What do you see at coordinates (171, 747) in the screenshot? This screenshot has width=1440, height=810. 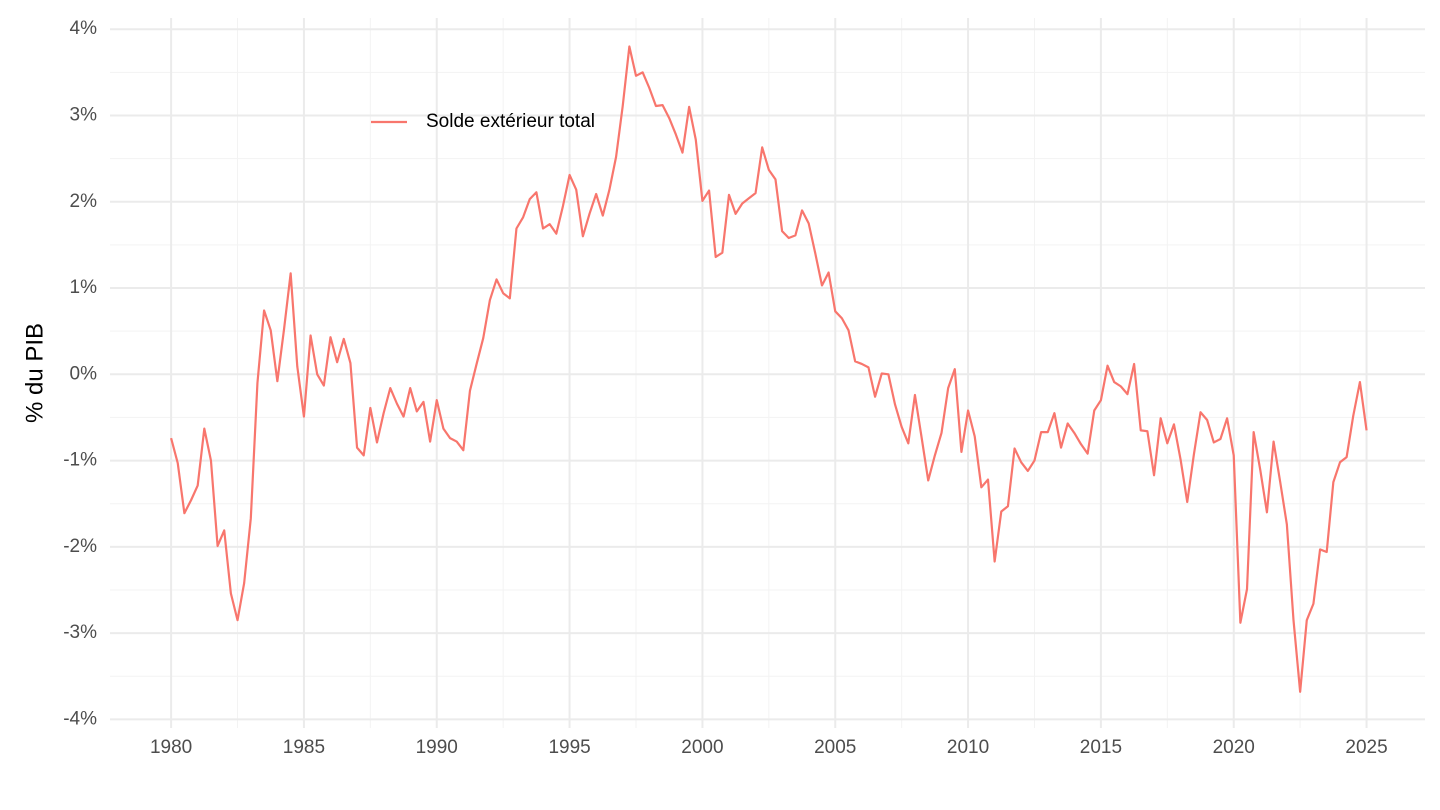 I see `x-tick-label: 1980` at bounding box center [171, 747].